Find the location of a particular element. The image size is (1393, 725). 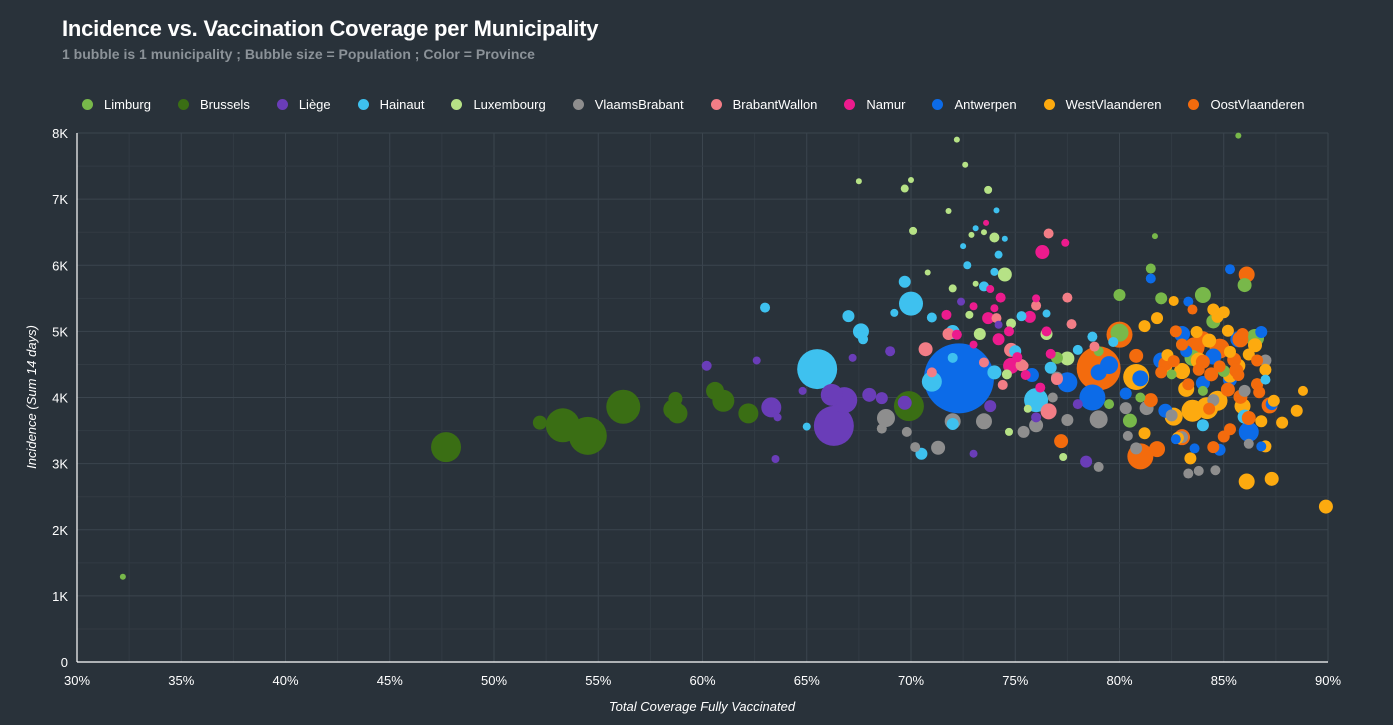

legend-label: Luxembourg is located at coordinates (509, 104).